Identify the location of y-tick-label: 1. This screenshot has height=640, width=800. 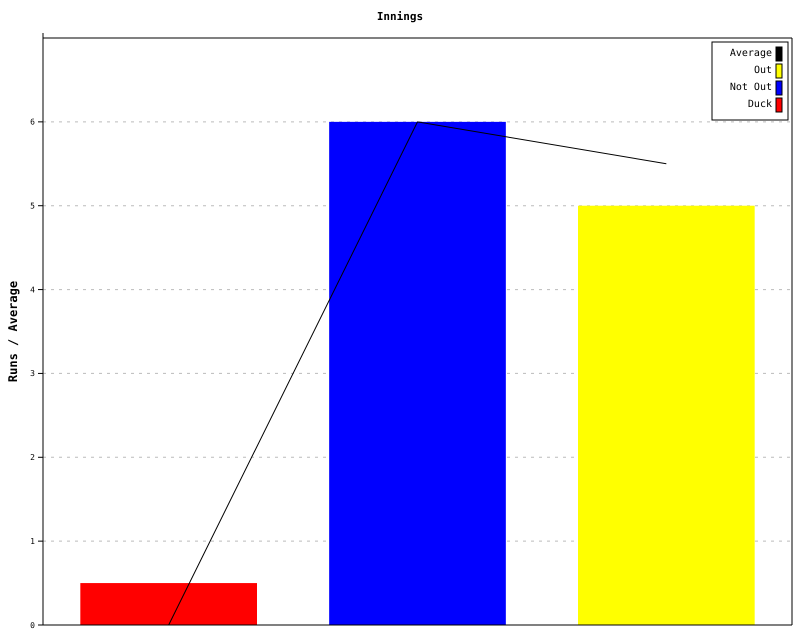
(33, 541).